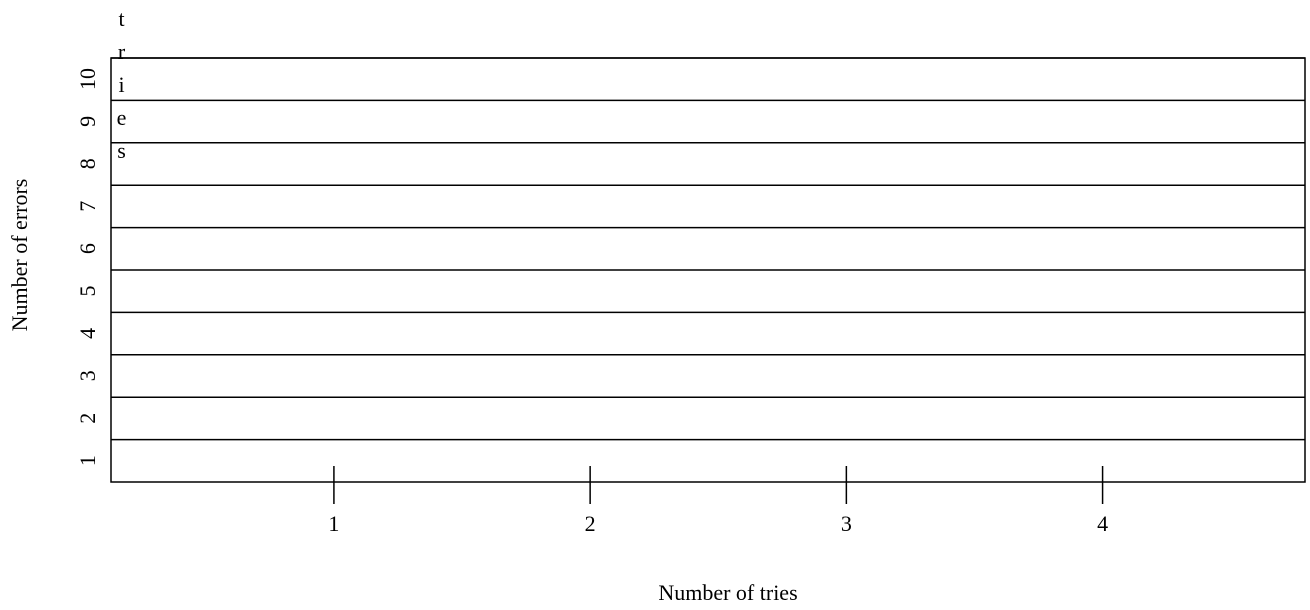 The height and width of the screenshot is (610, 1310). I want to click on y-tick-label: 6, so click(87, 248).